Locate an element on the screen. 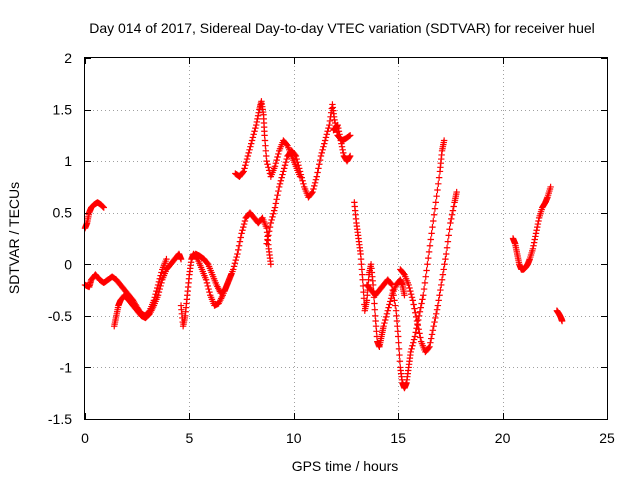 The width and height of the screenshot is (640, 480). x-tick-label: 10 is located at coordinates (294, 438).